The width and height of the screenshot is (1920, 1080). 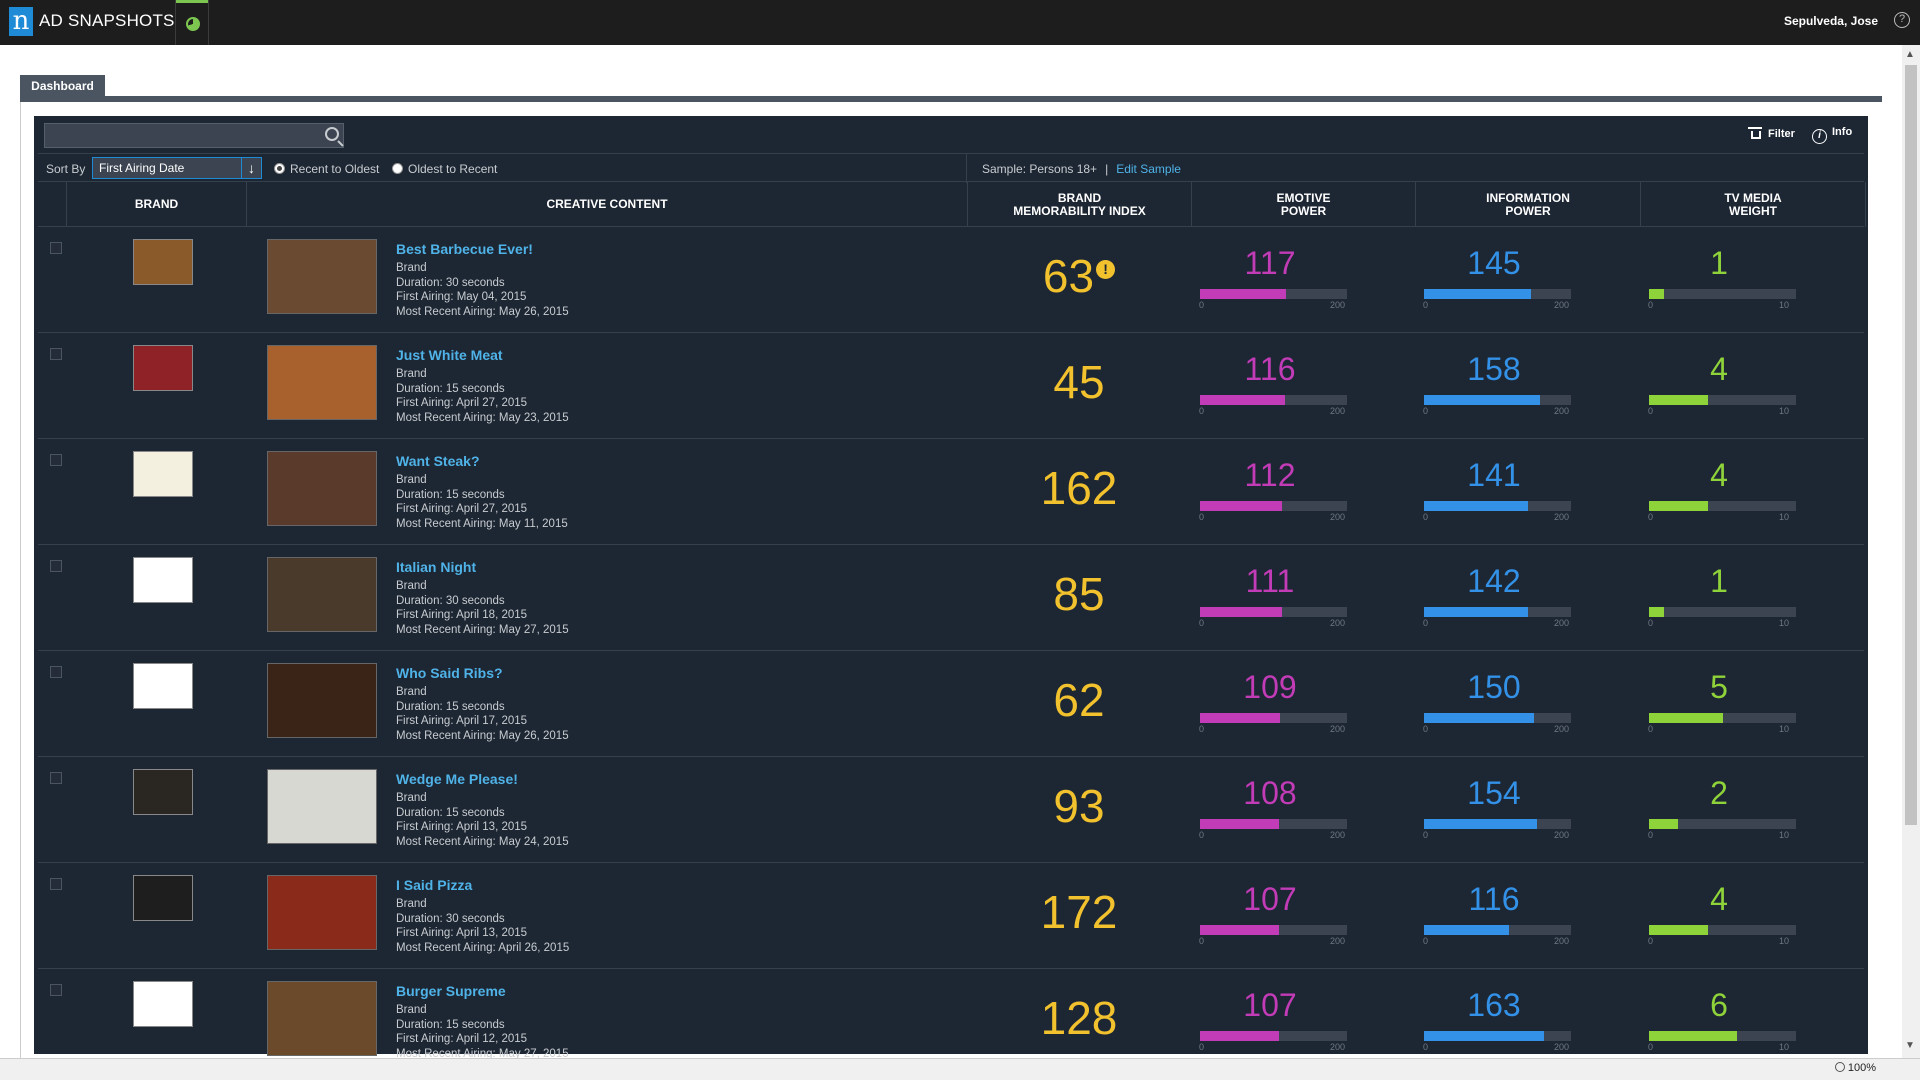 I want to click on ad-first-airing: First Airing: May 04, 2015, so click(x=461, y=297).